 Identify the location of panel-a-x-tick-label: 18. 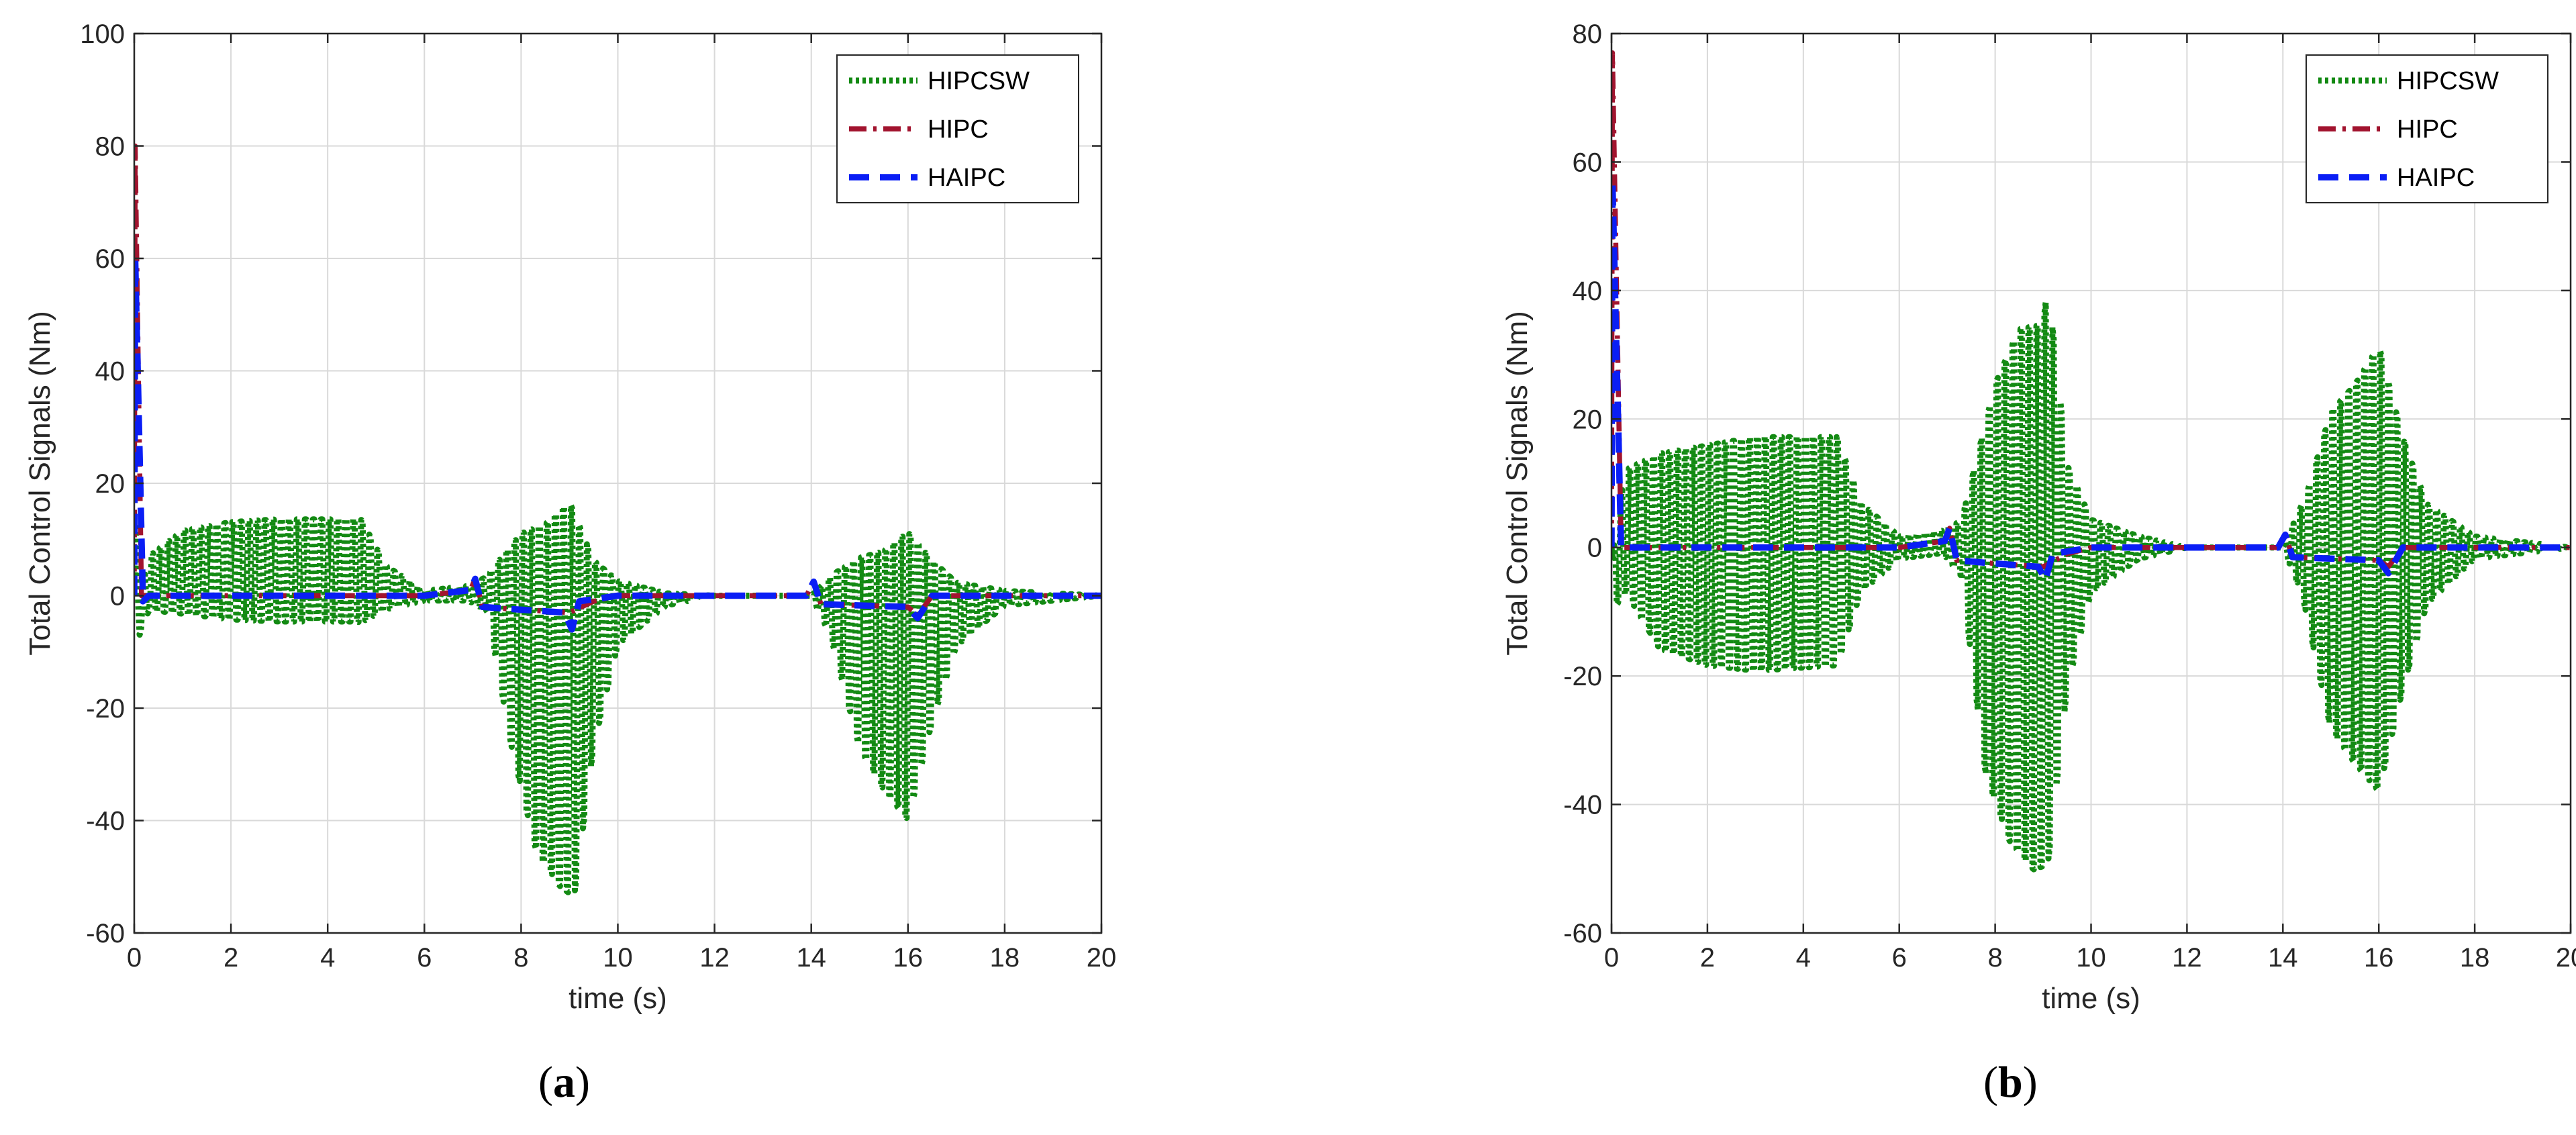
(1005, 958).